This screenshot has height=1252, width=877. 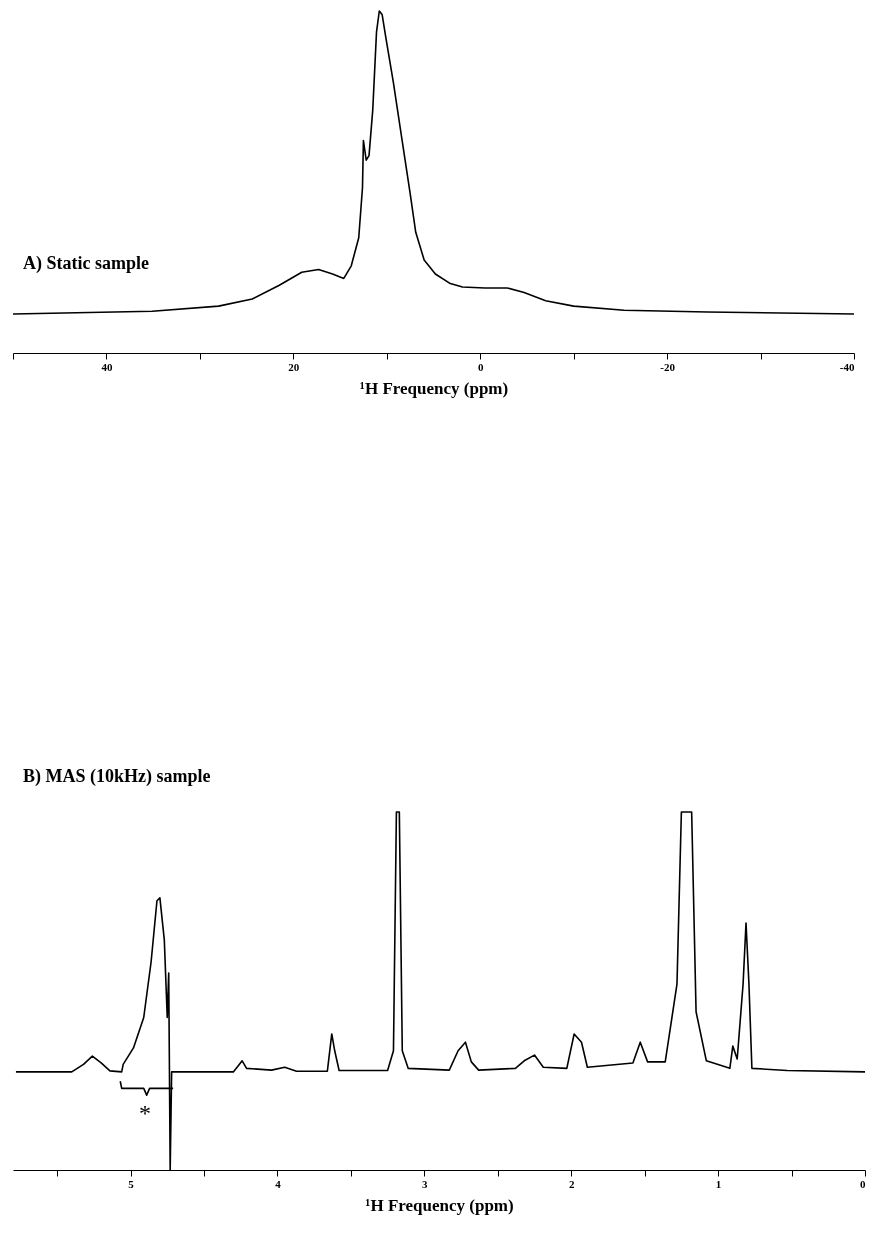 I want to click on x-tick-label: 5, so click(x=131, y=1183).